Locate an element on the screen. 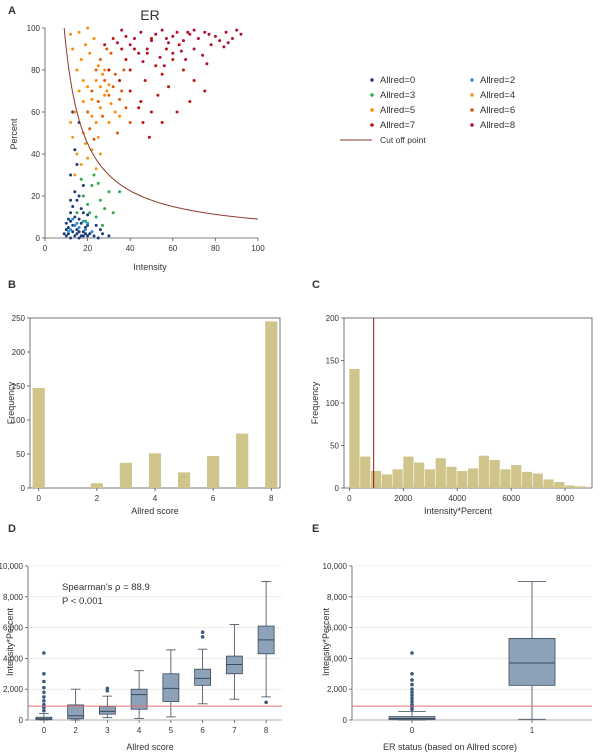 Image resolution: width=600 pixels, height=754 pixels. panel-a-y-title: Percent is located at coordinates (14, 134).